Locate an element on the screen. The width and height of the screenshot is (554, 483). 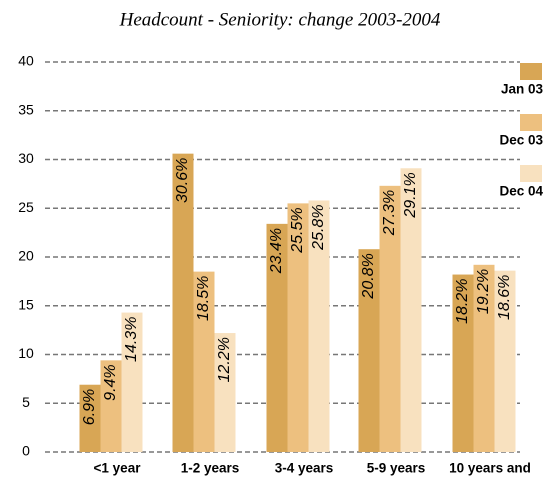
value-label: 20.8% is located at coordinates (368, 276).